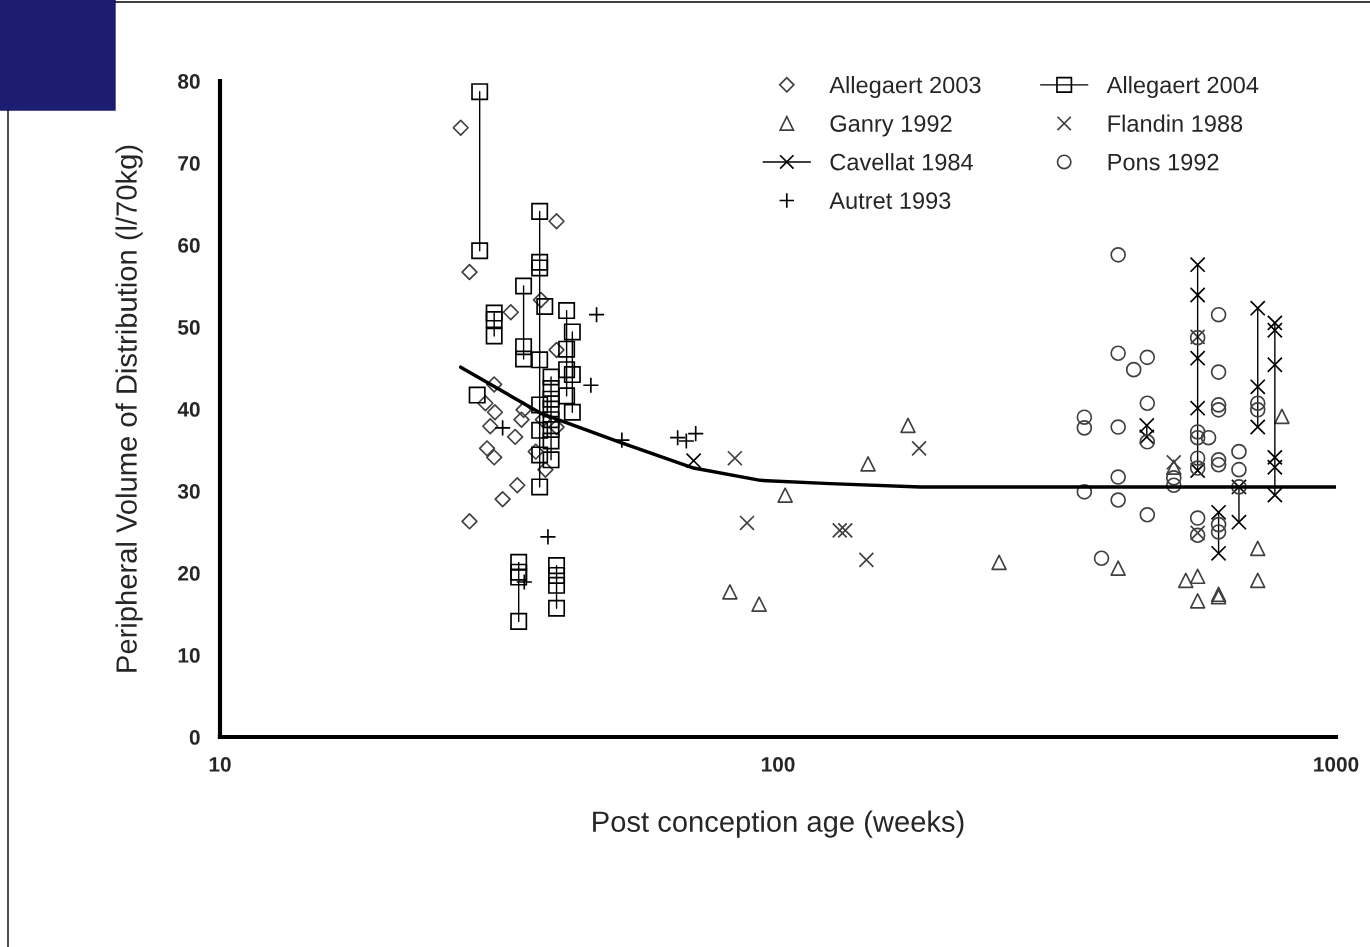 The width and height of the screenshot is (1370, 947). What do you see at coordinates (189, 81) in the screenshot?
I see `y-tick-label: 80` at bounding box center [189, 81].